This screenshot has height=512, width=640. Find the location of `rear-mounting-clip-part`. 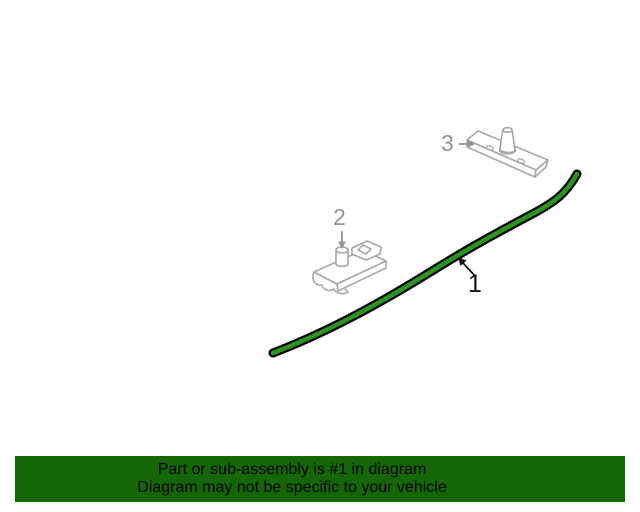

rear-mounting-clip-part is located at coordinates (507, 152).